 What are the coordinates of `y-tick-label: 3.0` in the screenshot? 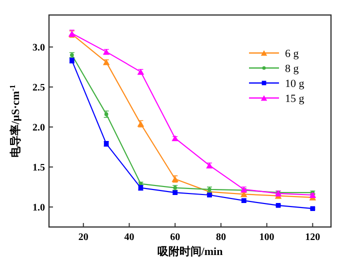 It's located at (38, 48).